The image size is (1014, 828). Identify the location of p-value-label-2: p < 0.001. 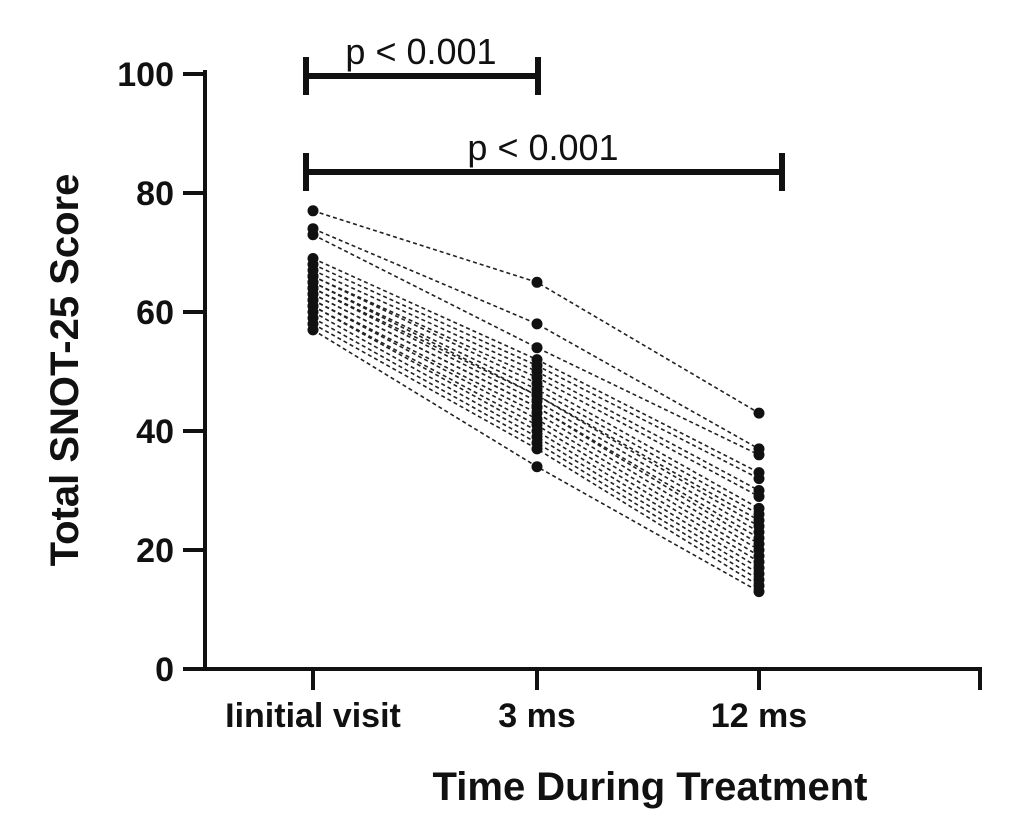
(542, 147).